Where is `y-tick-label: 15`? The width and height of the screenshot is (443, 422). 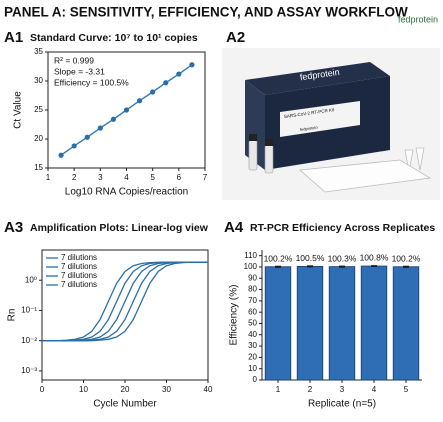
y-tick-label: 15 is located at coordinates (38, 167).